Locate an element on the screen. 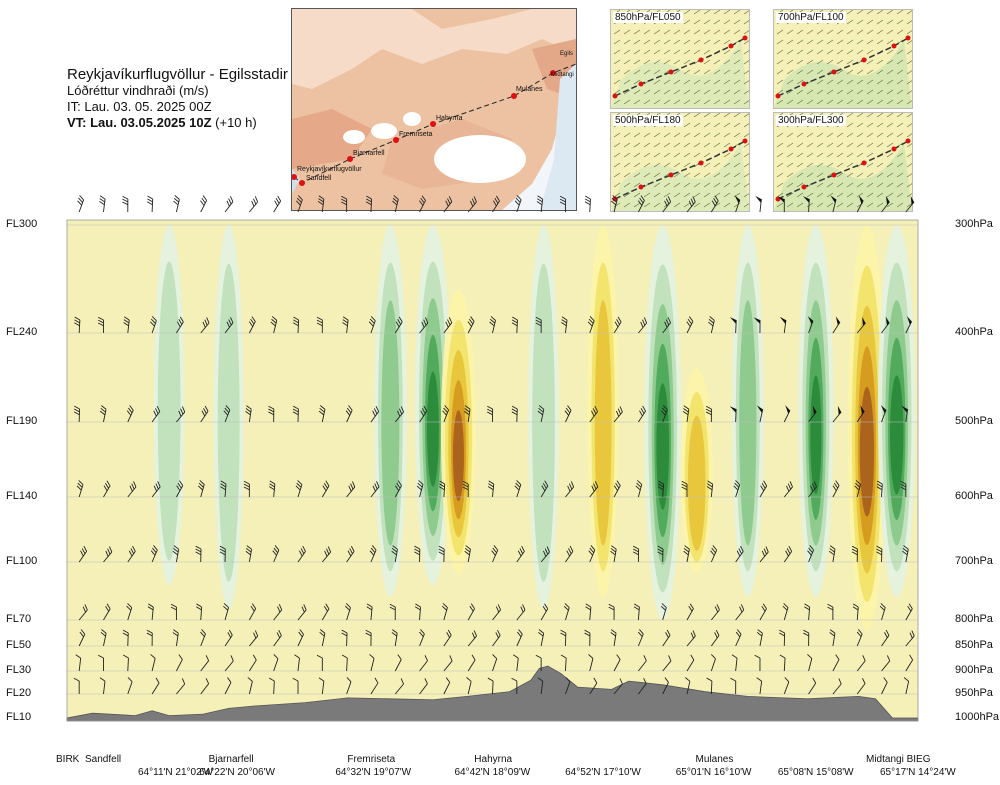 The height and width of the screenshot is (785, 1000). waypoint-coordinate: 64°52'N 17°10'W is located at coordinates (603, 772).